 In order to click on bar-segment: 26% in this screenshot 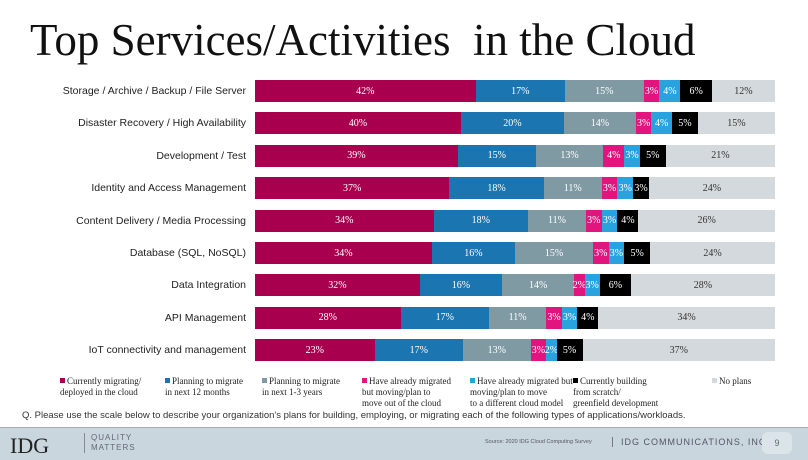, I will do `click(706, 220)`.